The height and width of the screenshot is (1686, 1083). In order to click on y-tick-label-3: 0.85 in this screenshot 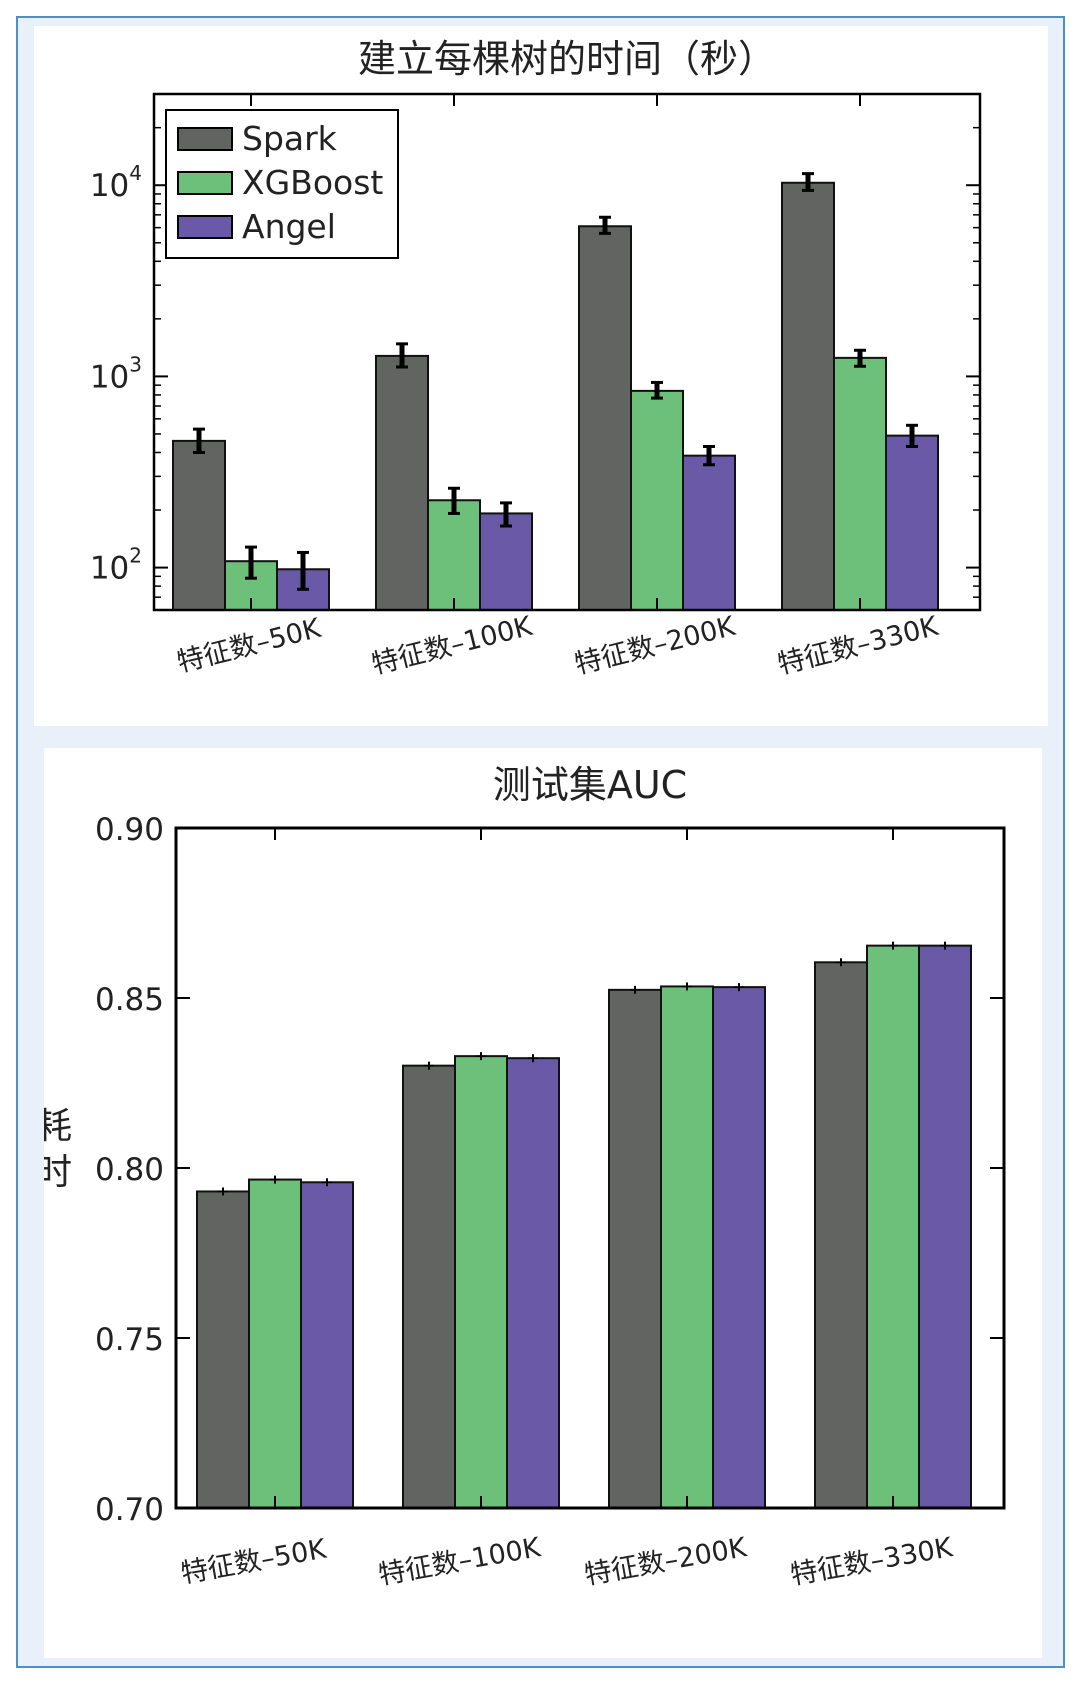, I will do `click(129, 1000)`.